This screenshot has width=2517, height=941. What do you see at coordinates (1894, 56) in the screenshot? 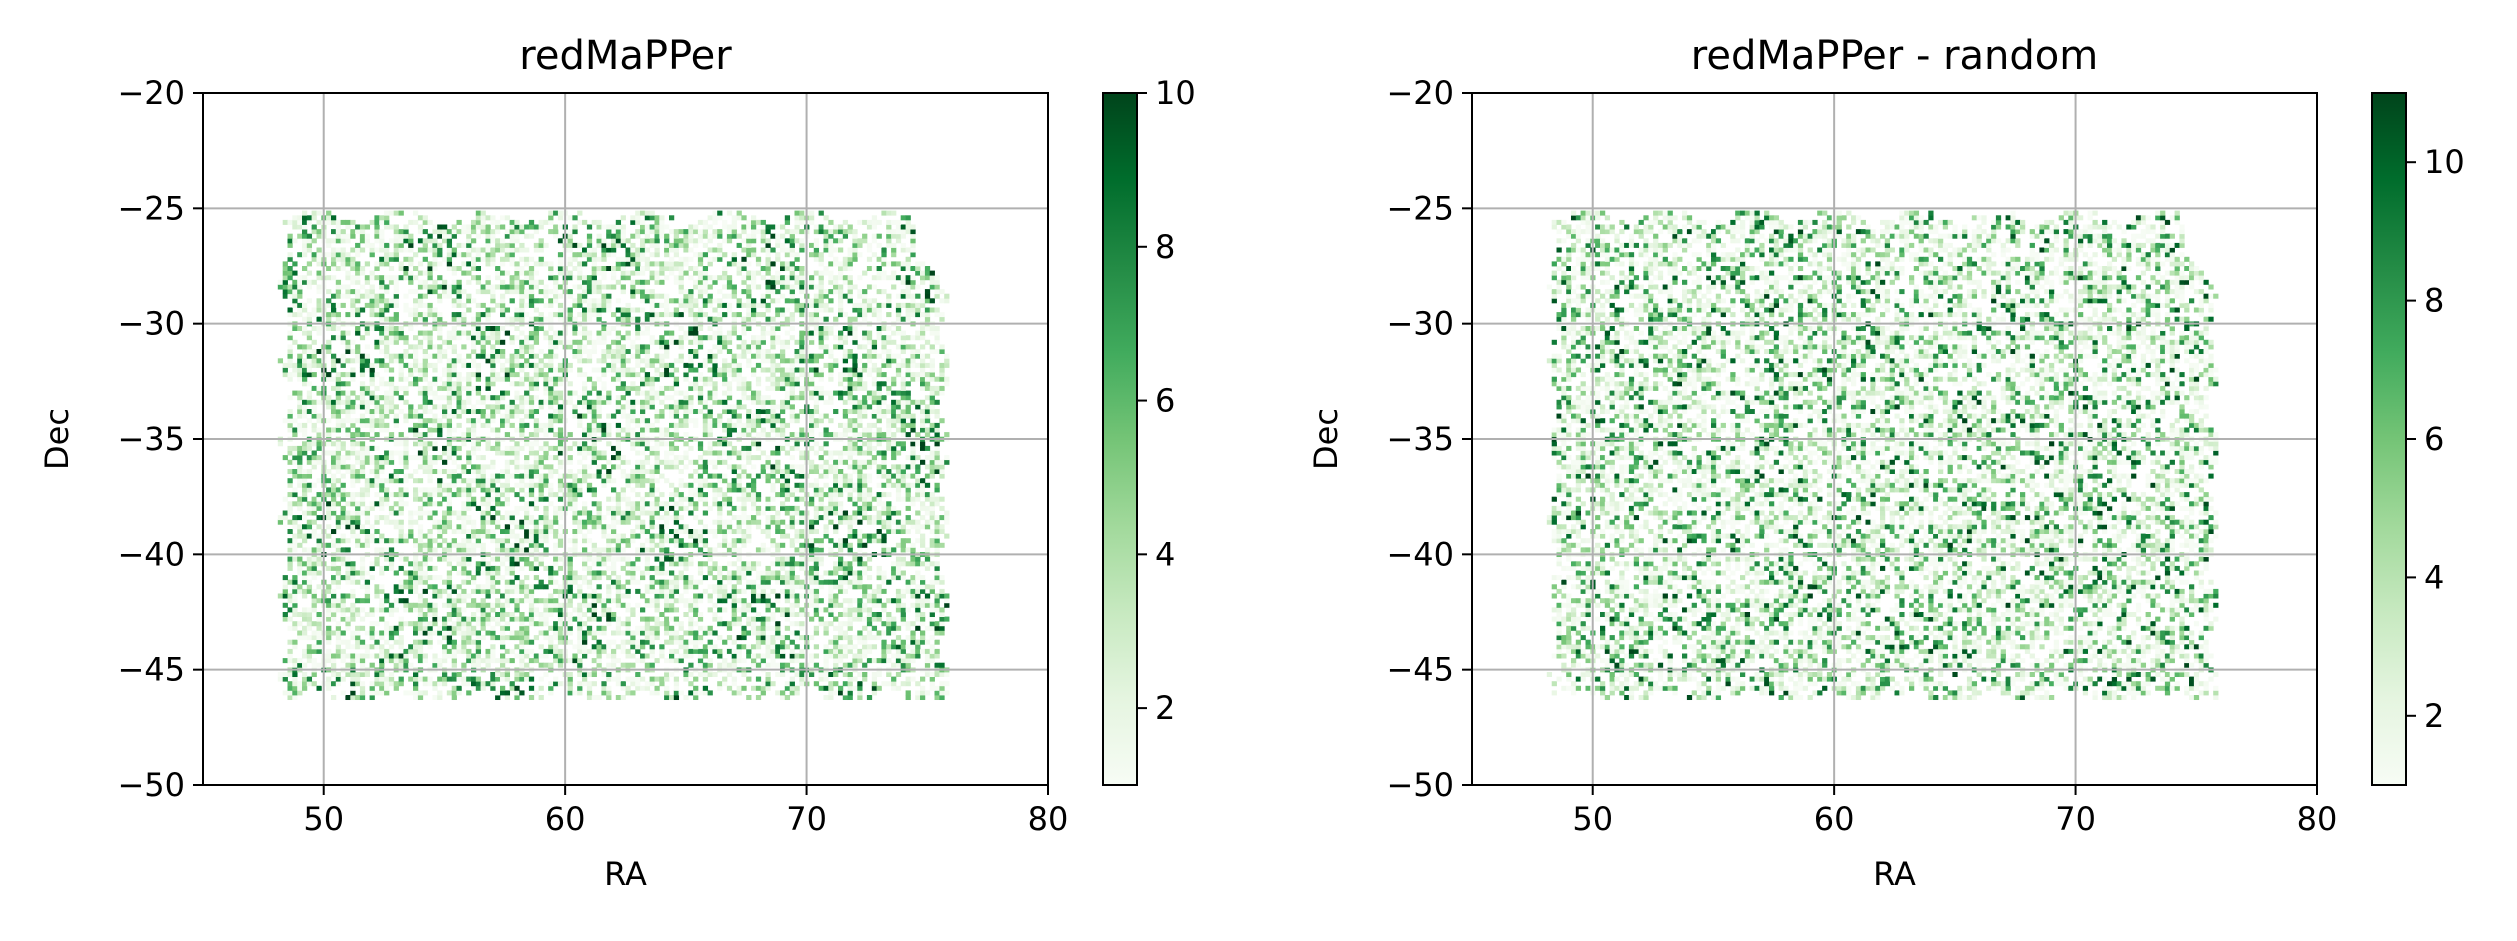
I see `chart-title: redMaPPer - random` at bounding box center [1894, 56].